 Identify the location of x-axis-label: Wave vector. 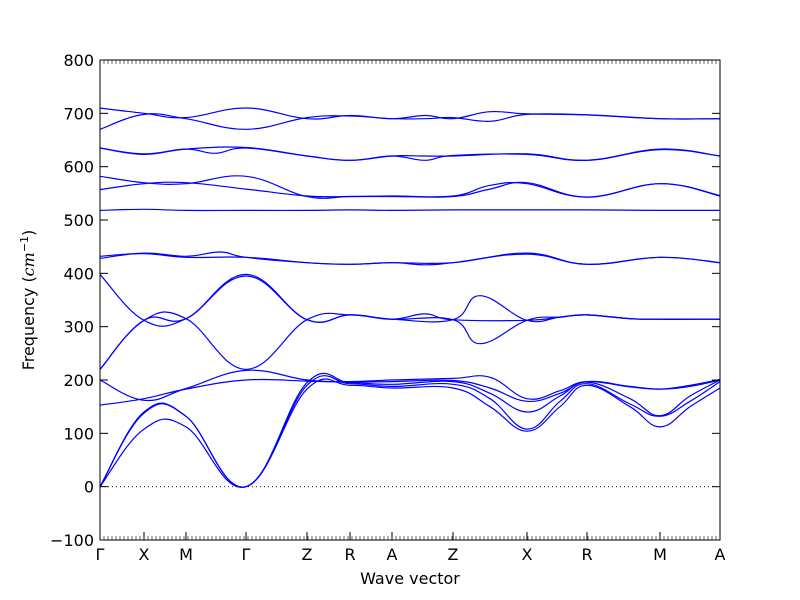
(410, 578).